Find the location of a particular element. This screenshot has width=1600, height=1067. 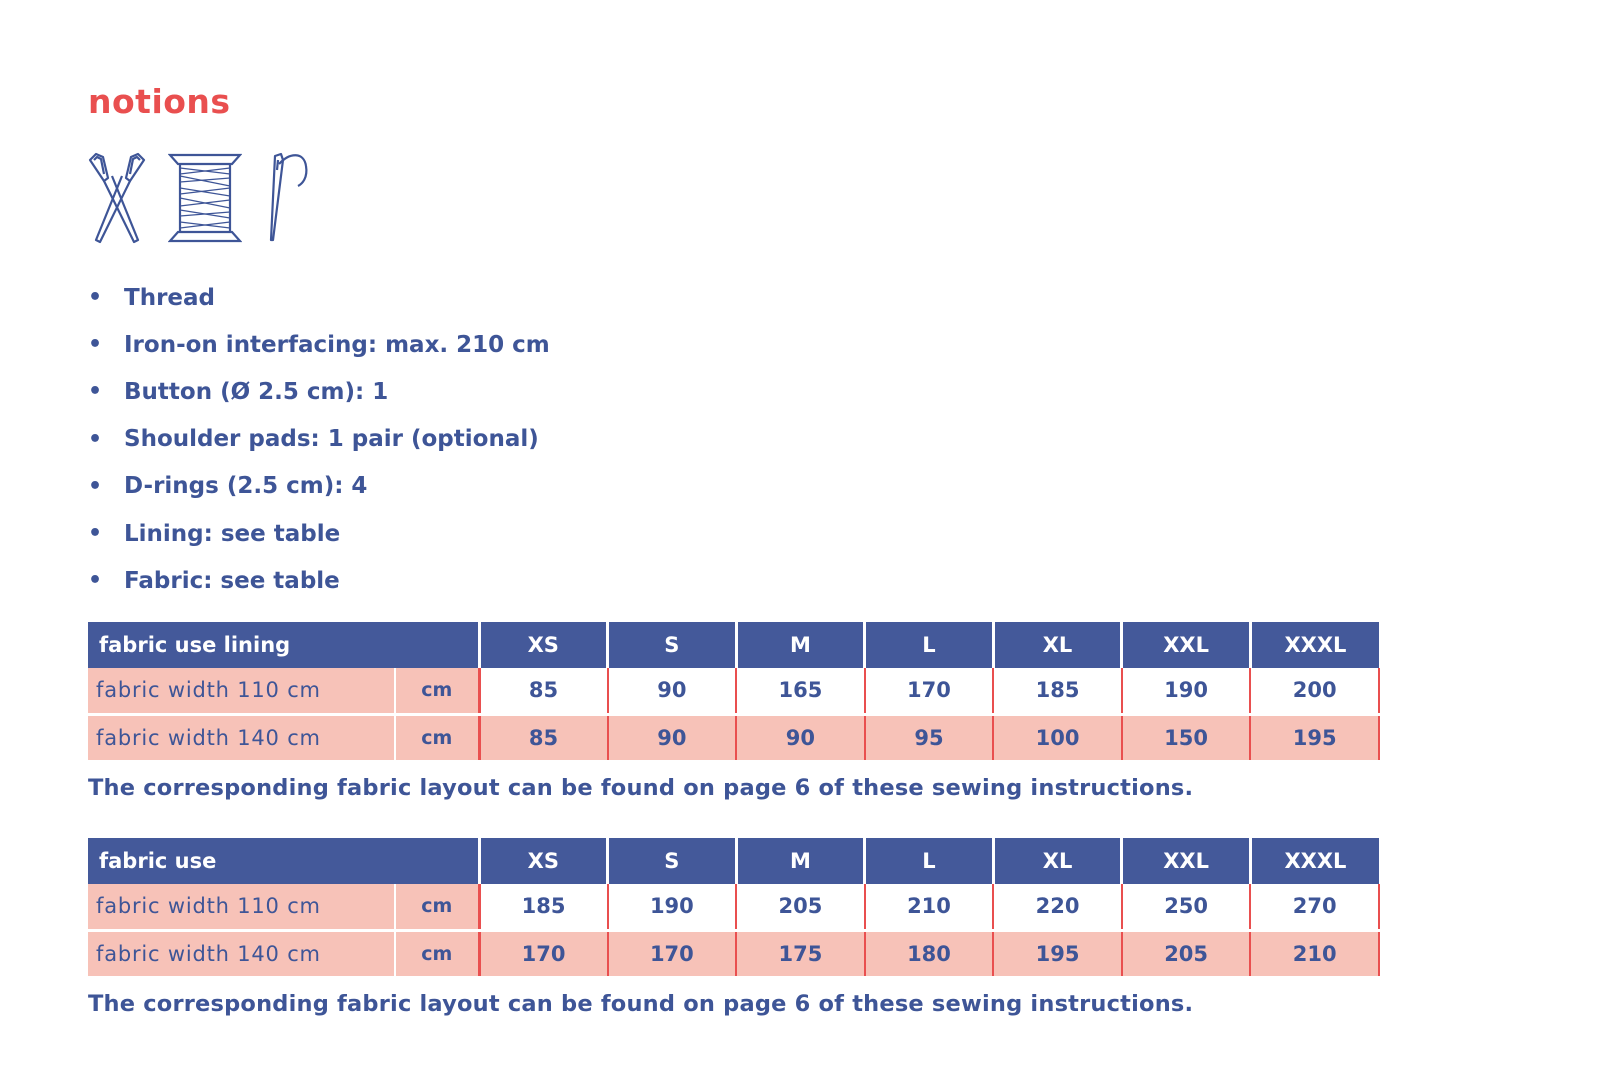

table-title: fabric use is located at coordinates (284, 861).